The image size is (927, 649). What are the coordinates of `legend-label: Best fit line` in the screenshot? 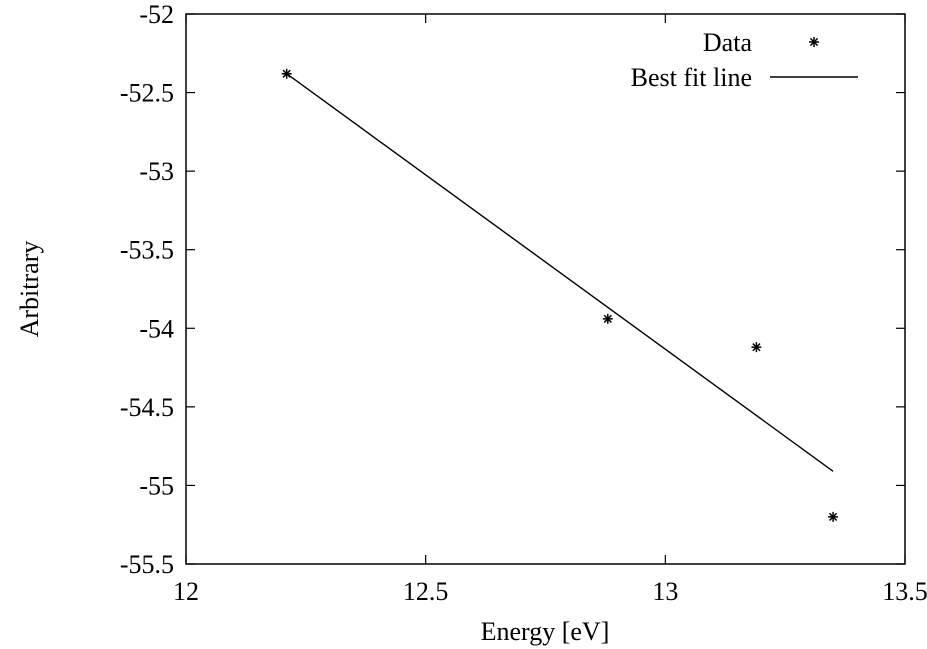 It's located at (691, 77).